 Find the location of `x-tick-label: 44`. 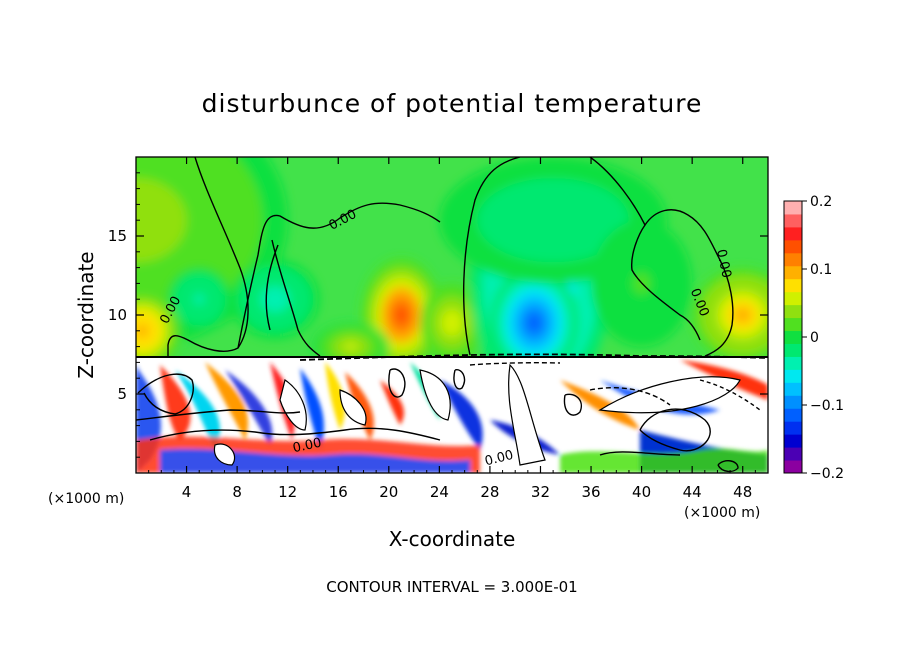

x-tick-label: 44 is located at coordinates (692, 492).